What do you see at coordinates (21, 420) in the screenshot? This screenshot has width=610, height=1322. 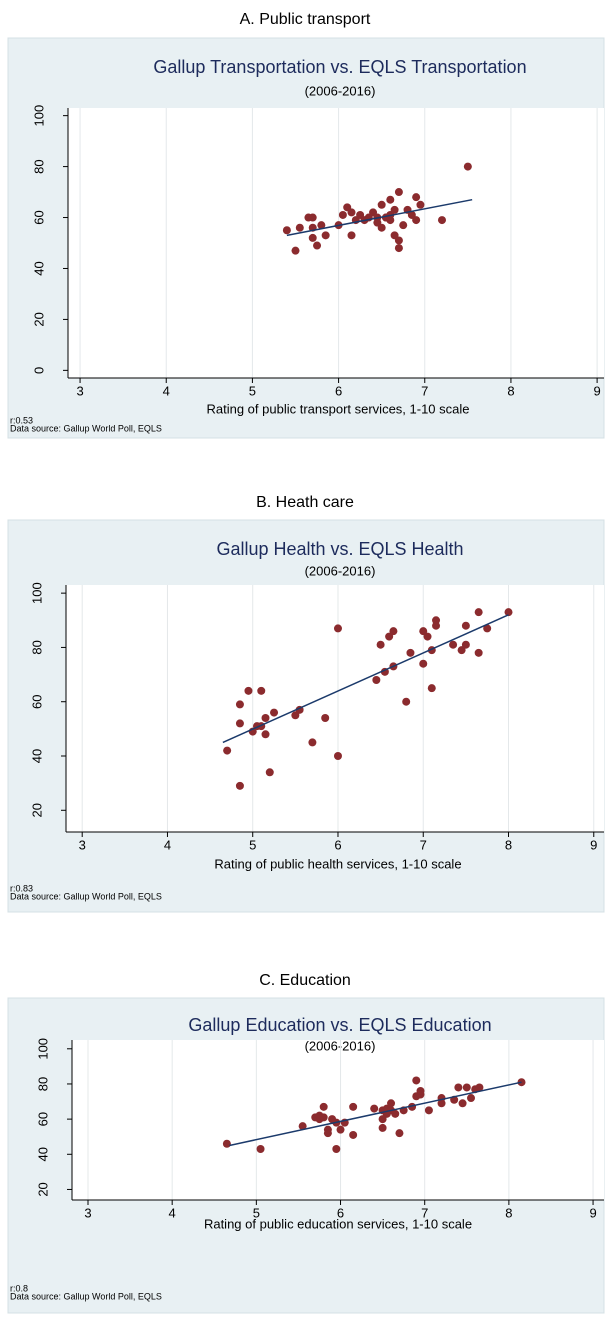 I see `r-note: r:0.53` at bounding box center [21, 420].